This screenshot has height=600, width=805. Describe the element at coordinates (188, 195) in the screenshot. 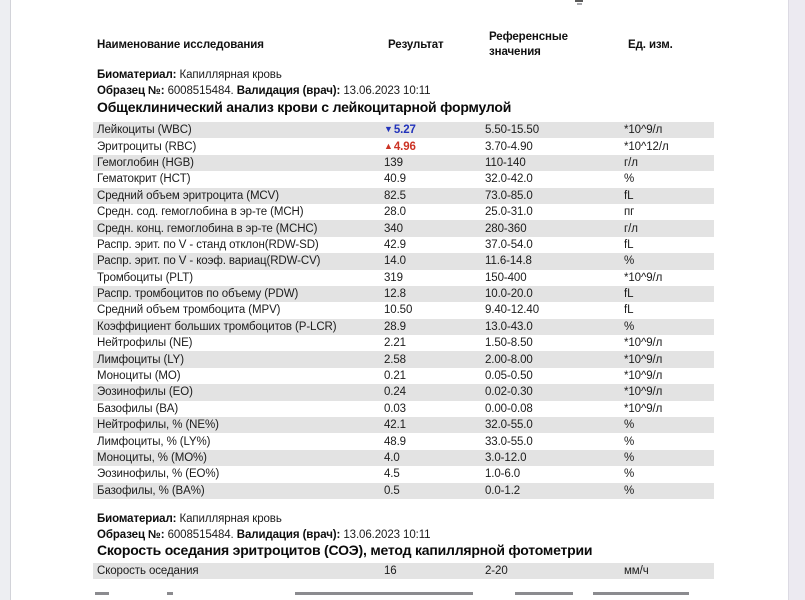

I see `test-name: Средний объем эритроцита (MCV)` at that location.